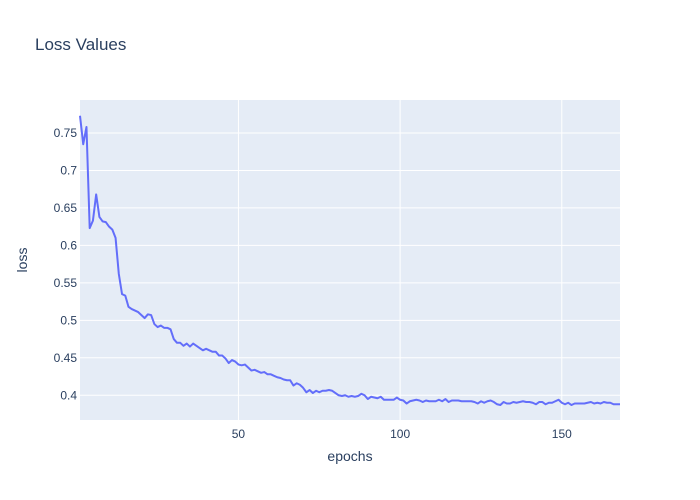 This screenshot has width=700, height=500. Describe the element at coordinates (68, 170) in the screenshot. I see `y-tick-label: 0.7` at that location.